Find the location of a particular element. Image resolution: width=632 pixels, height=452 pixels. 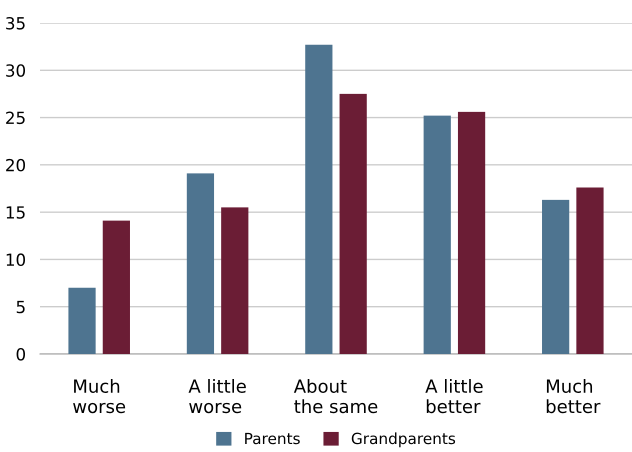

legend-label: Grandparents is located at coordinates (404, 440).